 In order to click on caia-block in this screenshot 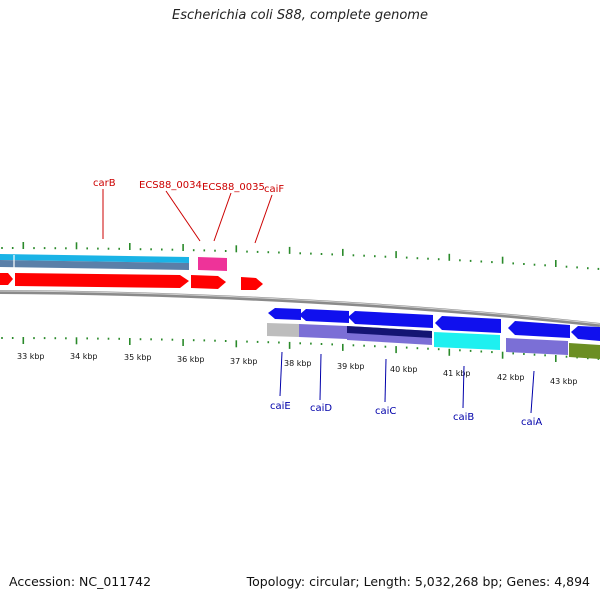, I will do `click(537, 346)`.